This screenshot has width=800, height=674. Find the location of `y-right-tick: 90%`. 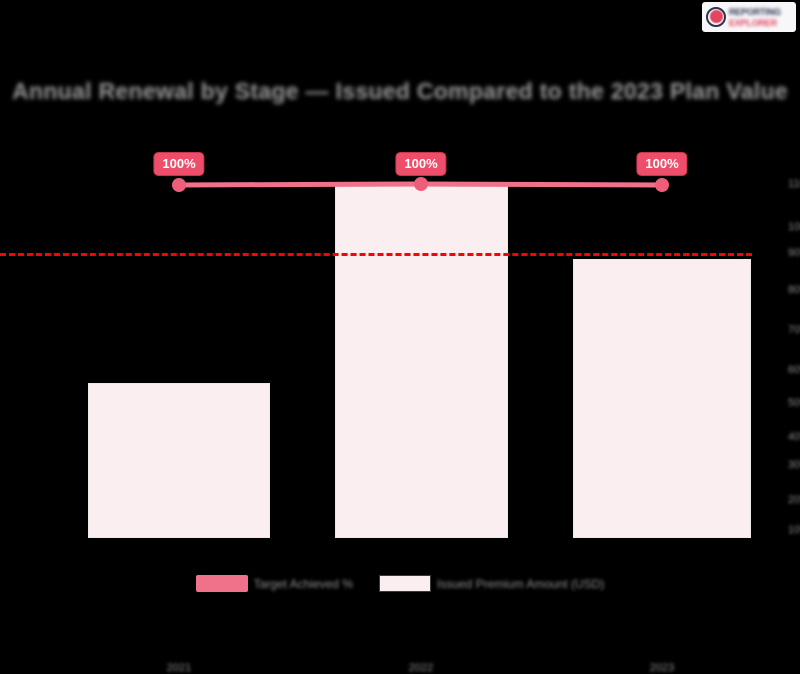

y-right-tick: 90% is located at coordinates (794, 253).